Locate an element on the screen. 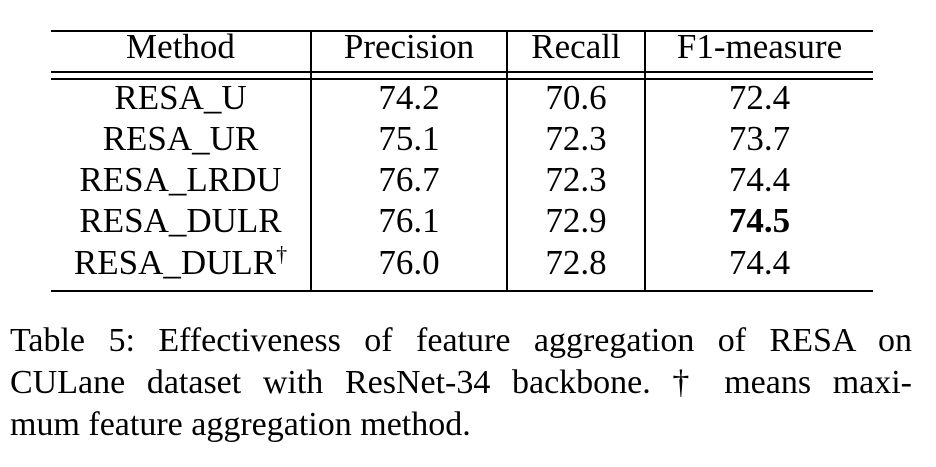 The width and height of the screenshot is (936, 467). cell-f1: 73.7 is located at coordinates (759, 138).